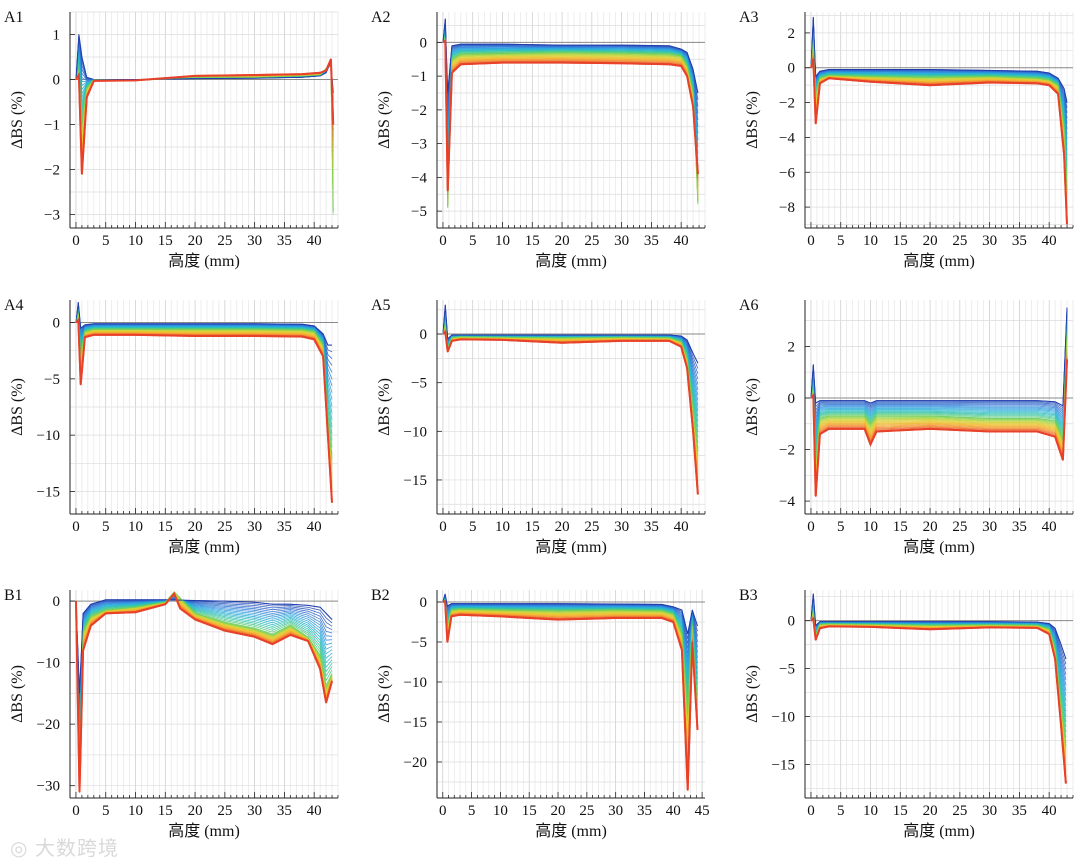 This screenshot has width=1080, height=864. I want to click on y-tick-label: −2, so click(787, 451).